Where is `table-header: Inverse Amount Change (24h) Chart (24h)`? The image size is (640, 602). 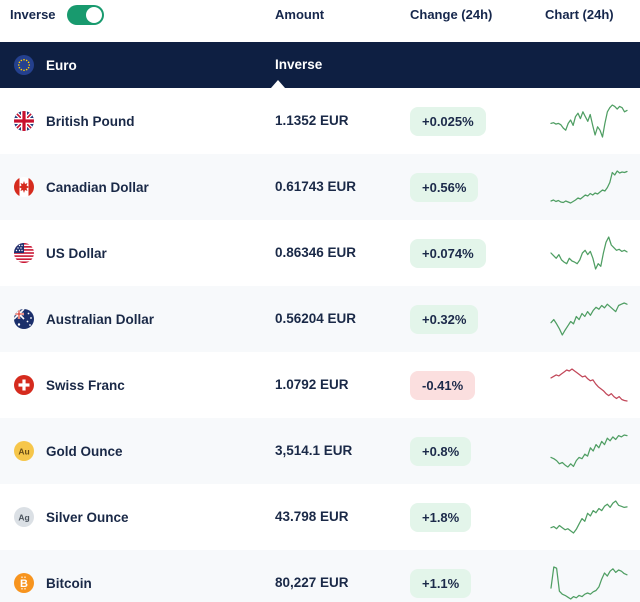
table-header: Inverse Amount Change (24h) Chart (24h) is located at coordinates (320, 21).